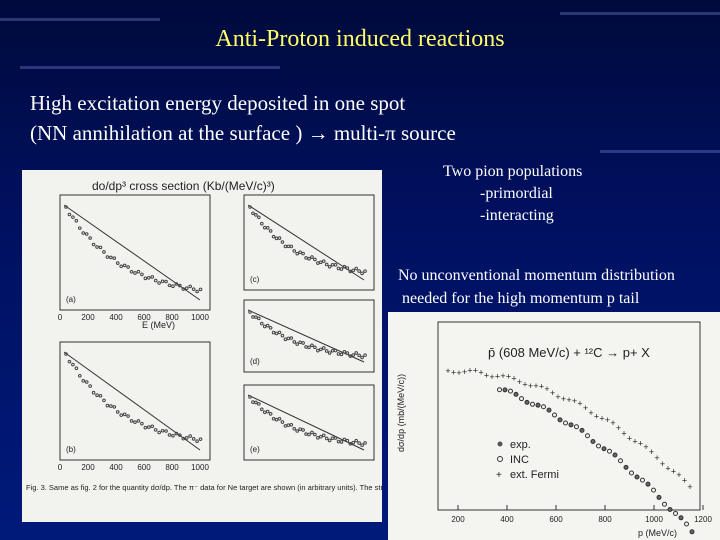 The height and width of the screenshot is (540, 720). I want to click on panel-label: (c), so click(255, 279).